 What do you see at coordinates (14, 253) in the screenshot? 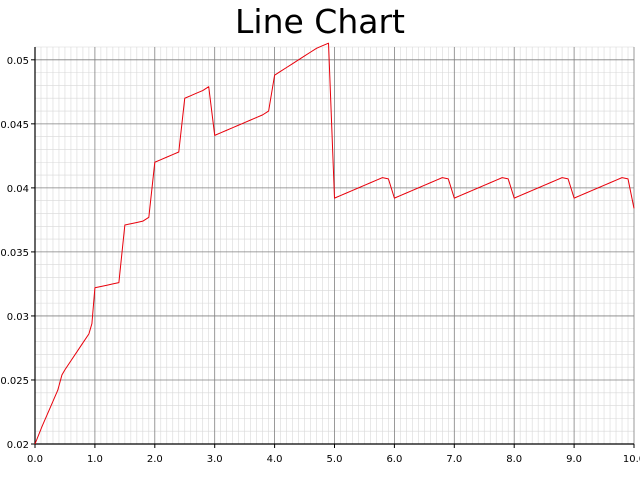
I see `y-tick-label: 0.035` at bounding box center [14, 253].